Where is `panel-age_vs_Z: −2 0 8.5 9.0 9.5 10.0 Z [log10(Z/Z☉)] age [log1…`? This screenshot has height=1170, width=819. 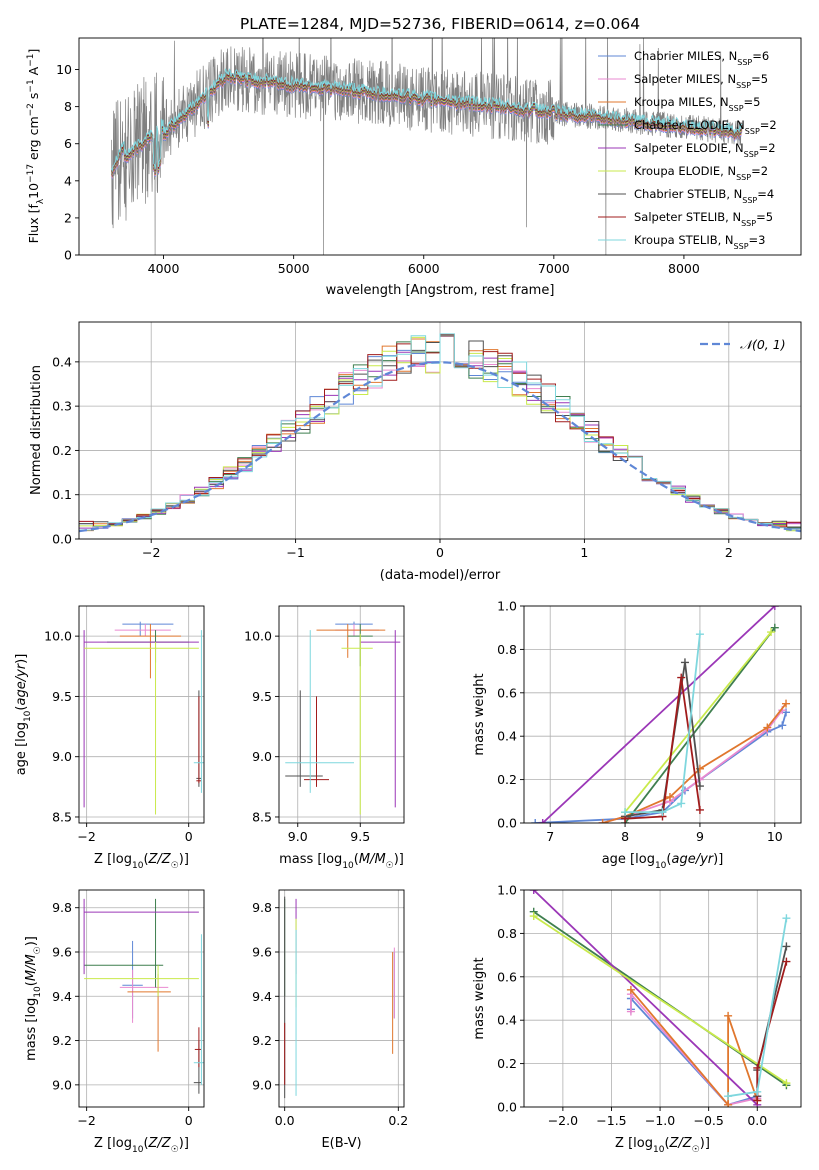 panel-age_vs_Z: −2 0 8.5 9.0 9.5 10.0 Z [log10(Z/Z☉)] age [log1… is located at coordinates (109, 738).